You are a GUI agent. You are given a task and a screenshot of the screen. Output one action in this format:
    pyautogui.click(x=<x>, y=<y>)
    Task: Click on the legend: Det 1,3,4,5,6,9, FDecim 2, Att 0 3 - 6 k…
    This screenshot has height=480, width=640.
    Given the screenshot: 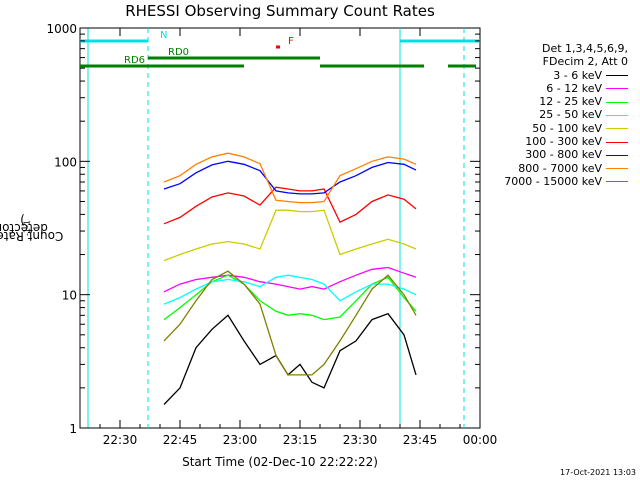 What is the action you would take?
    pyautogui.click(x=566, y=115)
    